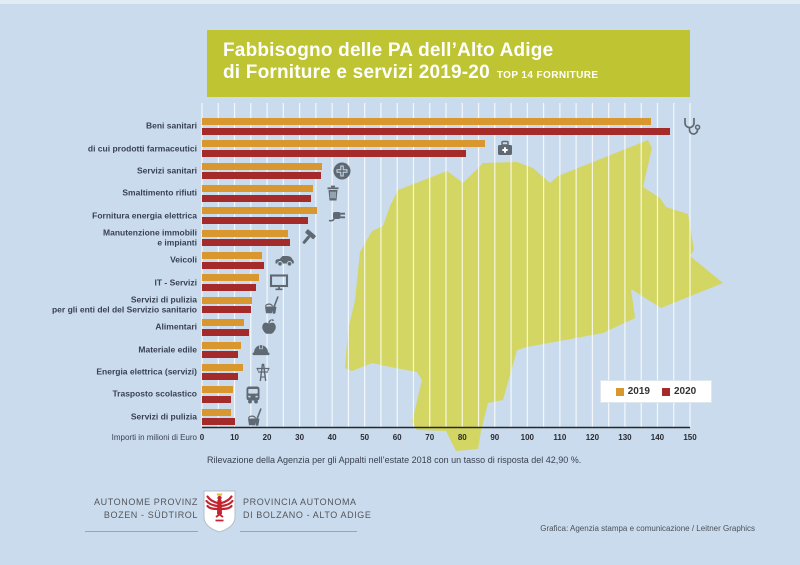 The height and width of the screenshot is (565, 800). Describe the element at coordinates (219, 507) in the screenshot. I see `eagle-body` at that location.